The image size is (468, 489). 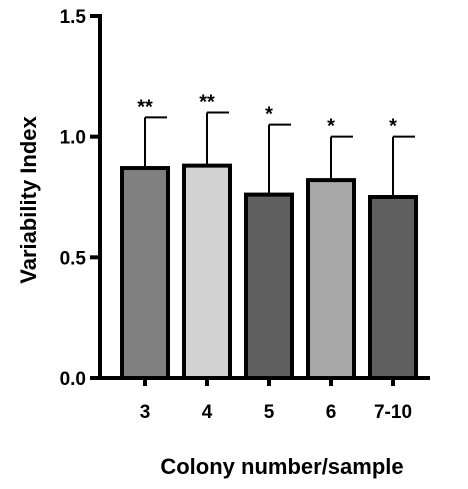 What do you see at coordinates (73, 258) in the screenshot?
I see `y-tick-label: 0.5` at bounding box center [73, 258].